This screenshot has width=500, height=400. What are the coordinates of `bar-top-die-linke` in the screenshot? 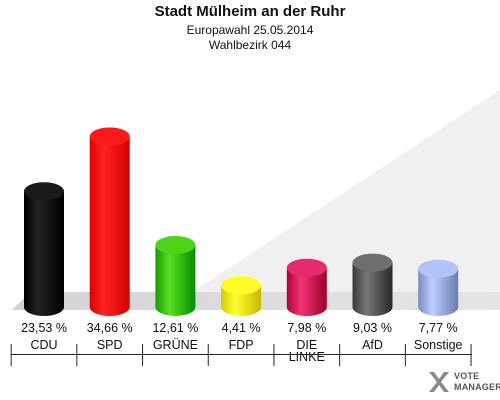 It's located at (306, 267).